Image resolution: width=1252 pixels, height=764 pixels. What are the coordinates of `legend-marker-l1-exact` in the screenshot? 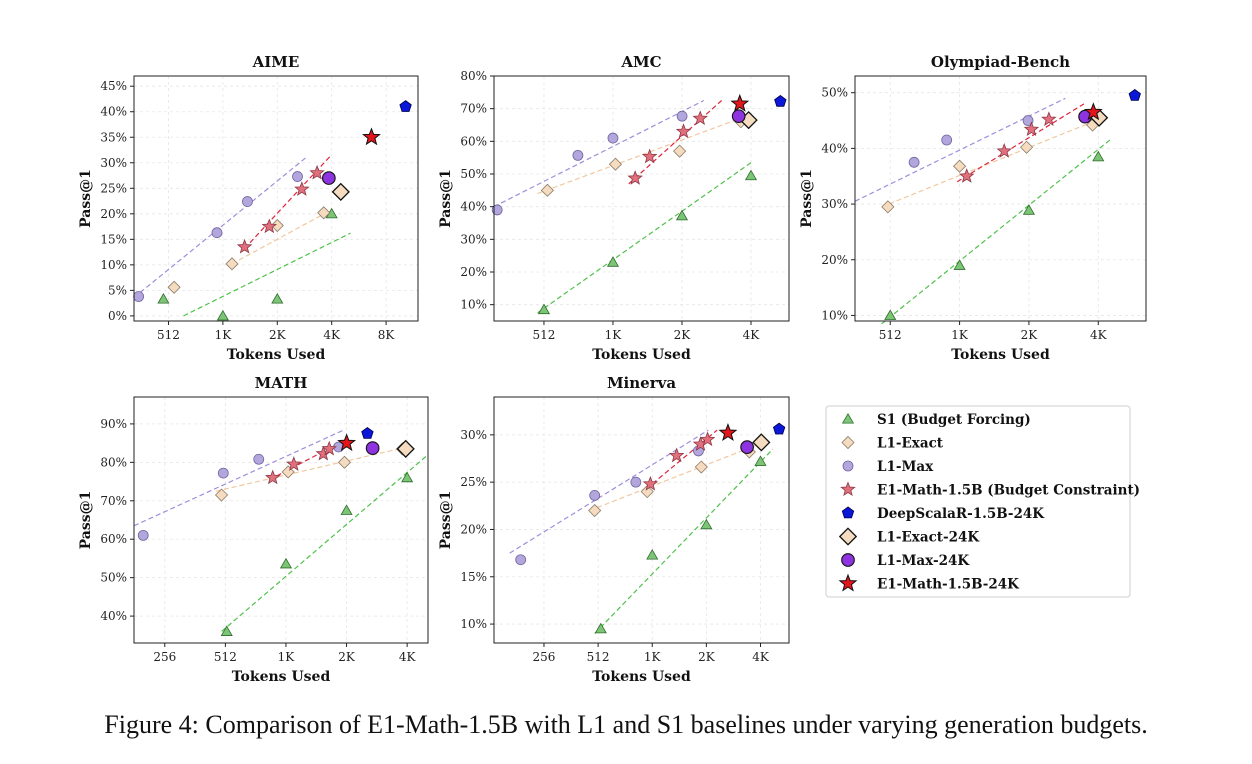 It's located at (848, 442).